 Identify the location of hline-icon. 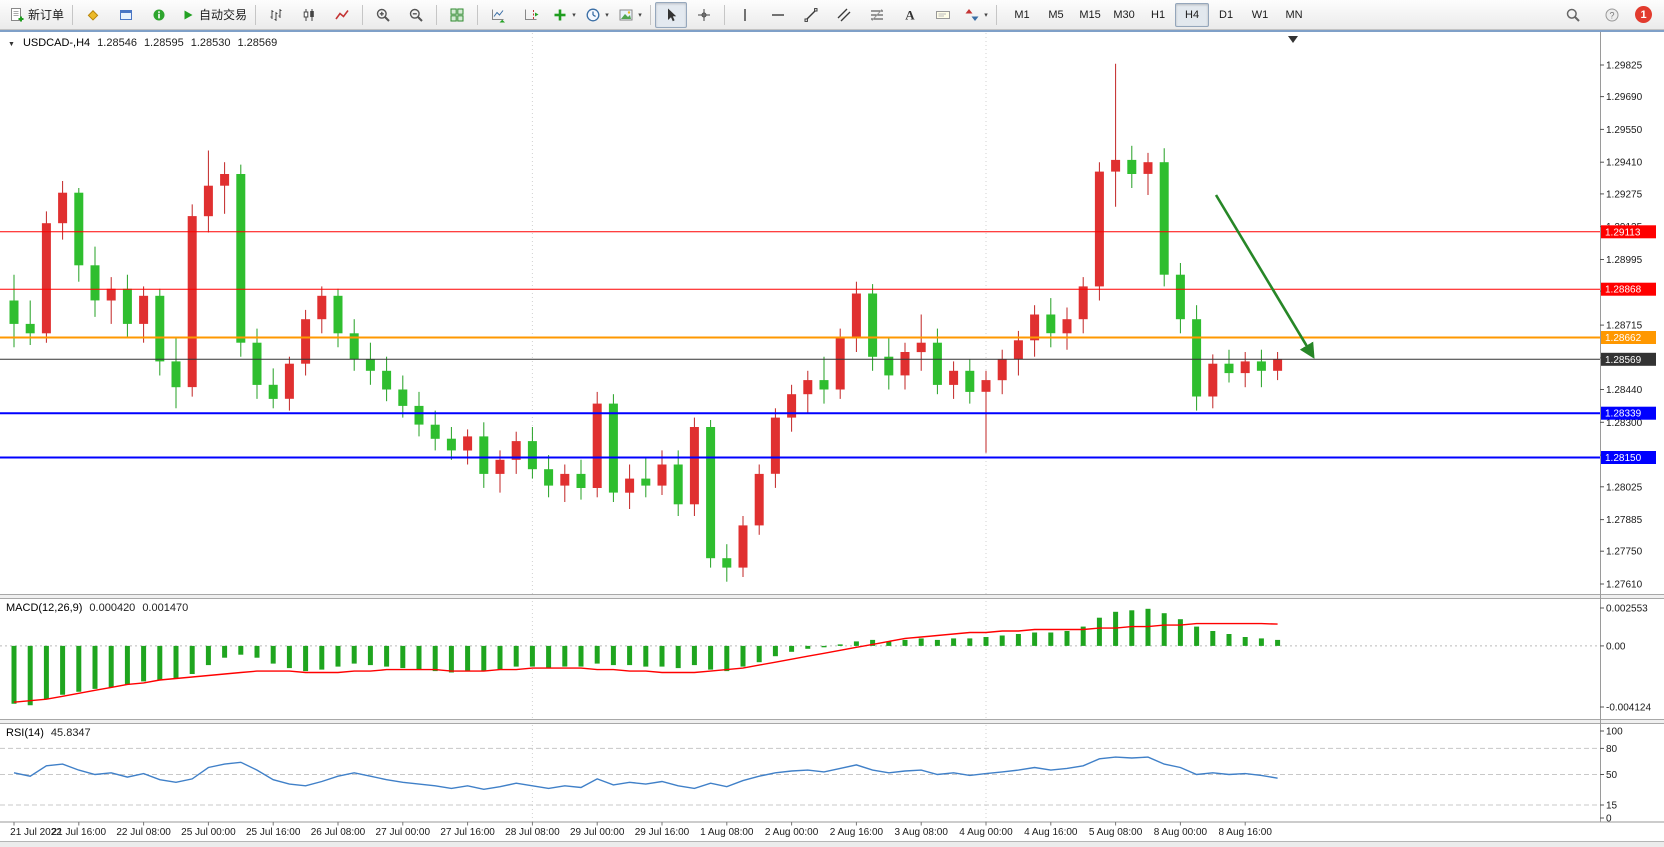
(778, 15).